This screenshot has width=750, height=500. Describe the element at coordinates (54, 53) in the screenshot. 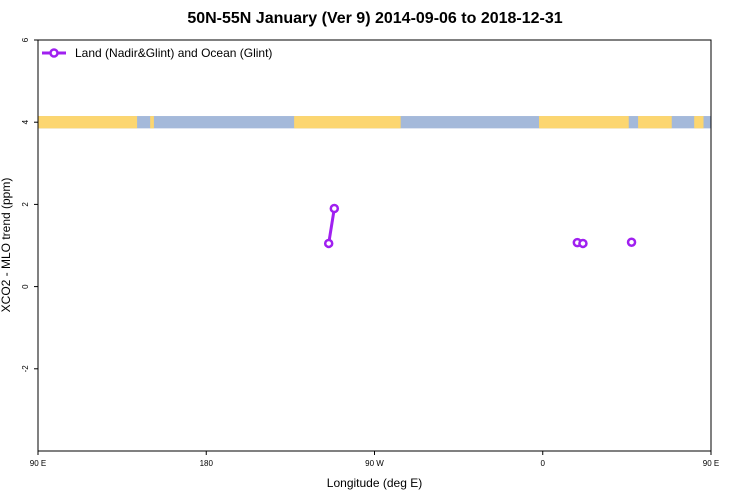

I see `legend-marker-swatch` at that location.